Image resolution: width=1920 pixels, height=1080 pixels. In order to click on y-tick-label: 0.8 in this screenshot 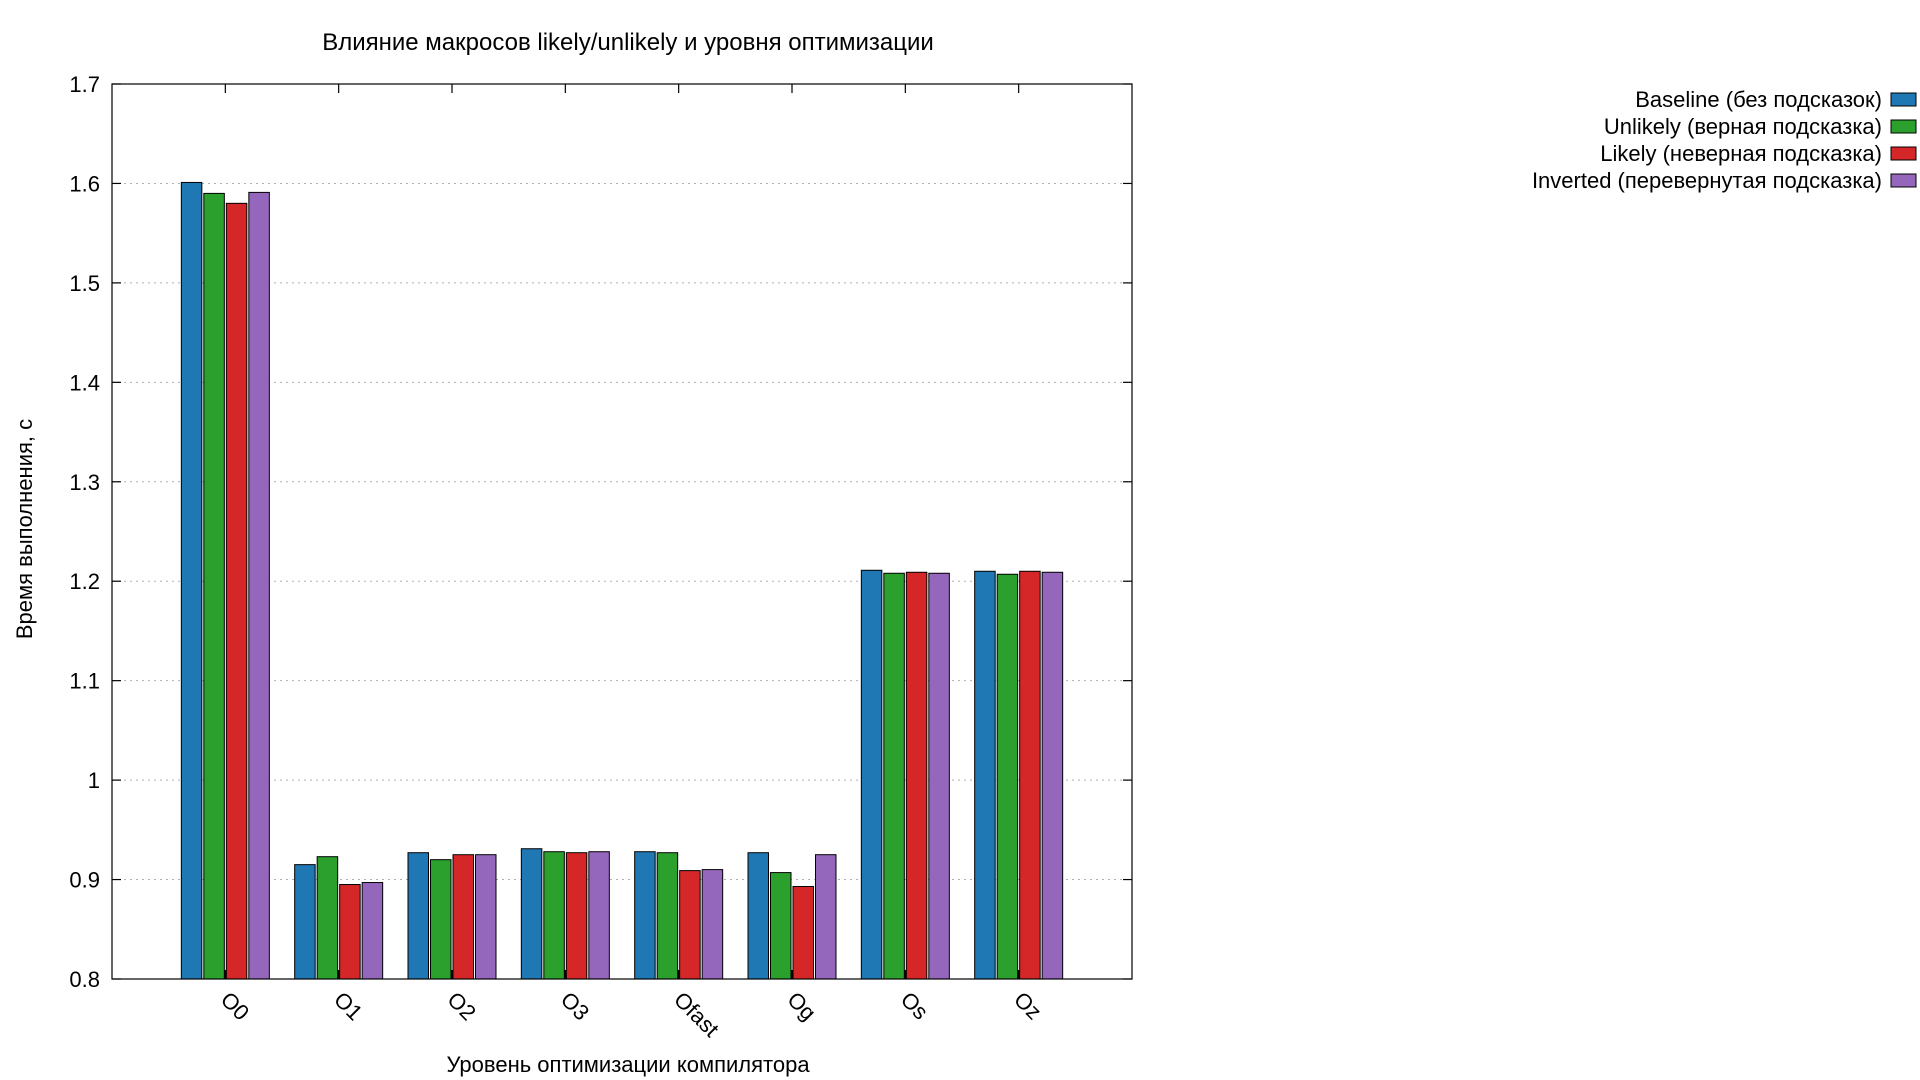, I will do `click(84, 979)`.